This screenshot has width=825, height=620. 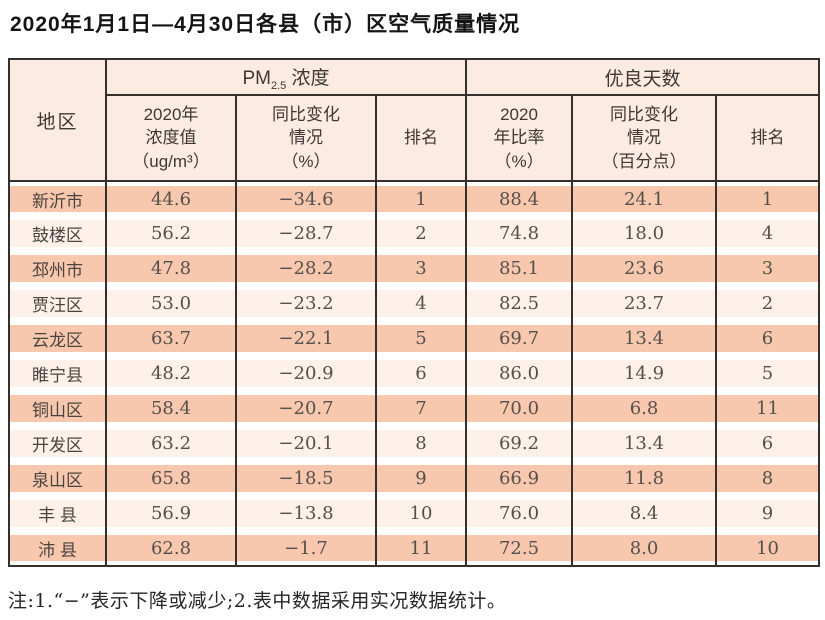 I want to click on column-header-pm-change: 同比变化 情况 （%）, so click(x=306, y=138).